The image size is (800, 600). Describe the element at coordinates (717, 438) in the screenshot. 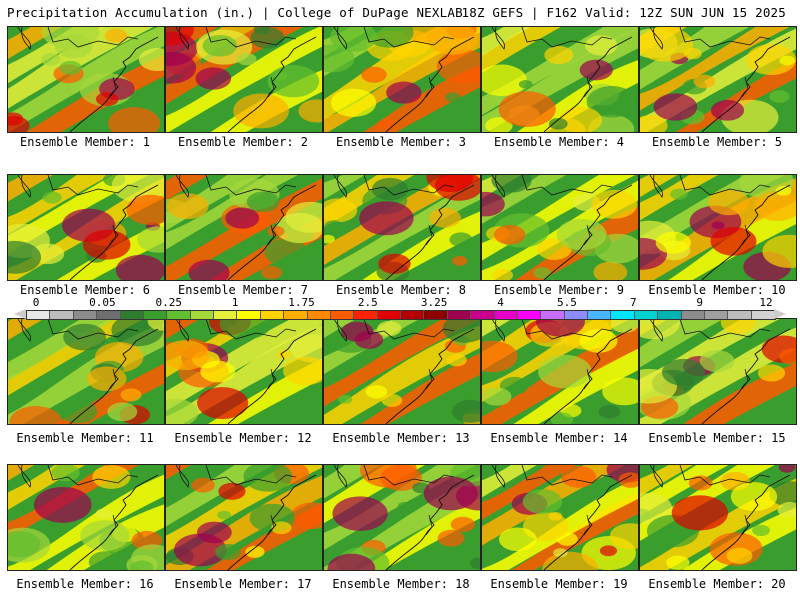

I see `ensemble-member-label: Ensemble Member: 15` at that location.